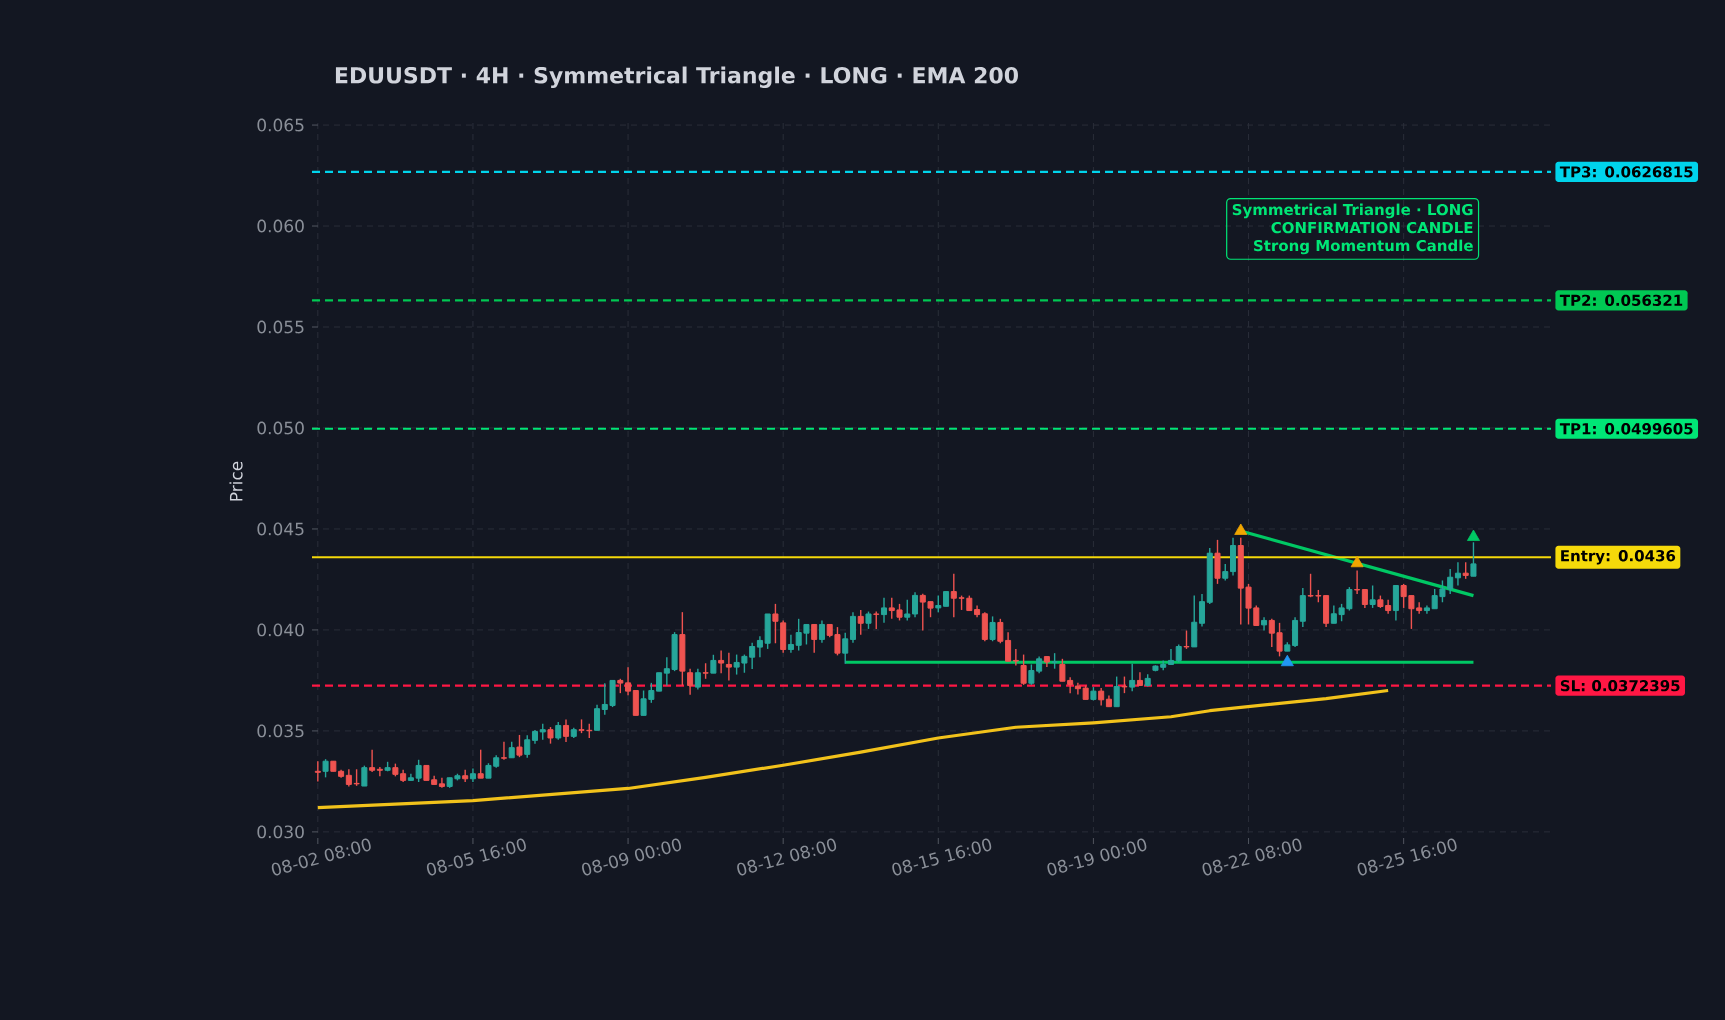 This screenshot has height=1020, width=1725. I want to click on y-tick-label: 0.065, so click(280, 125).